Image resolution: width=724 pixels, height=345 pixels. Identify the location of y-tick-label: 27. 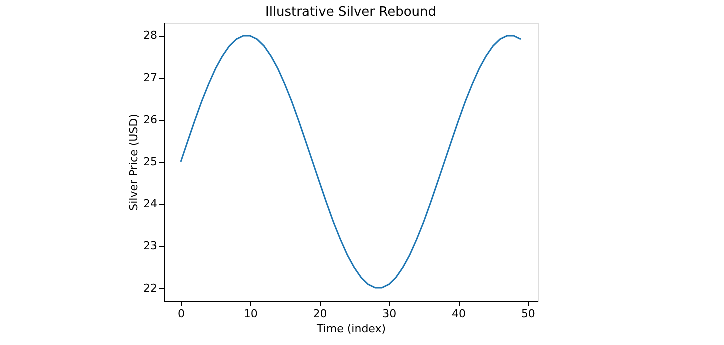
(151, 77).